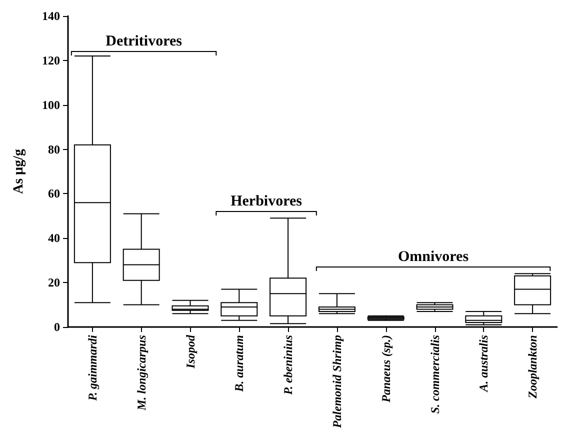 This screenshot has width=565, height=437. Describe the element at coordinates (435, 374) in the screenshot. I see `x-tick-label: S. commercialis` at that location.